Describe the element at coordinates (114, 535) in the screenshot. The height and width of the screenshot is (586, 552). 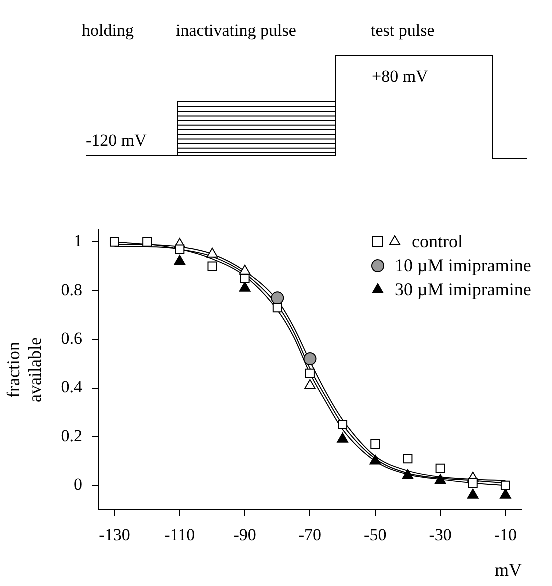
I see `x-tick-label: -130` at that location.